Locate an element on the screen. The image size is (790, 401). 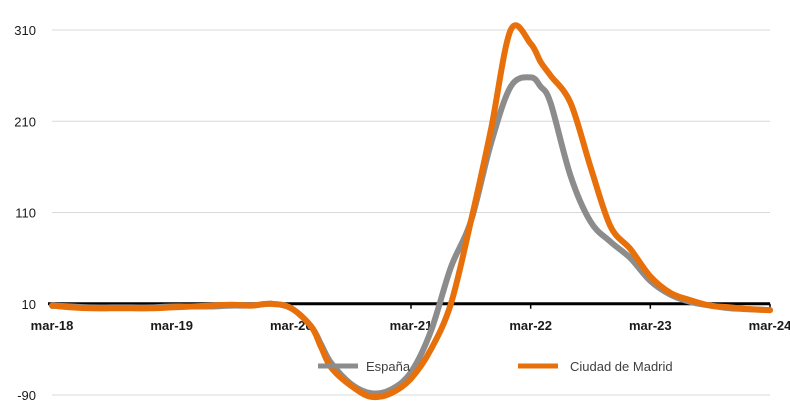
y-tick-label: 10 is located at coordinates (29, 304).